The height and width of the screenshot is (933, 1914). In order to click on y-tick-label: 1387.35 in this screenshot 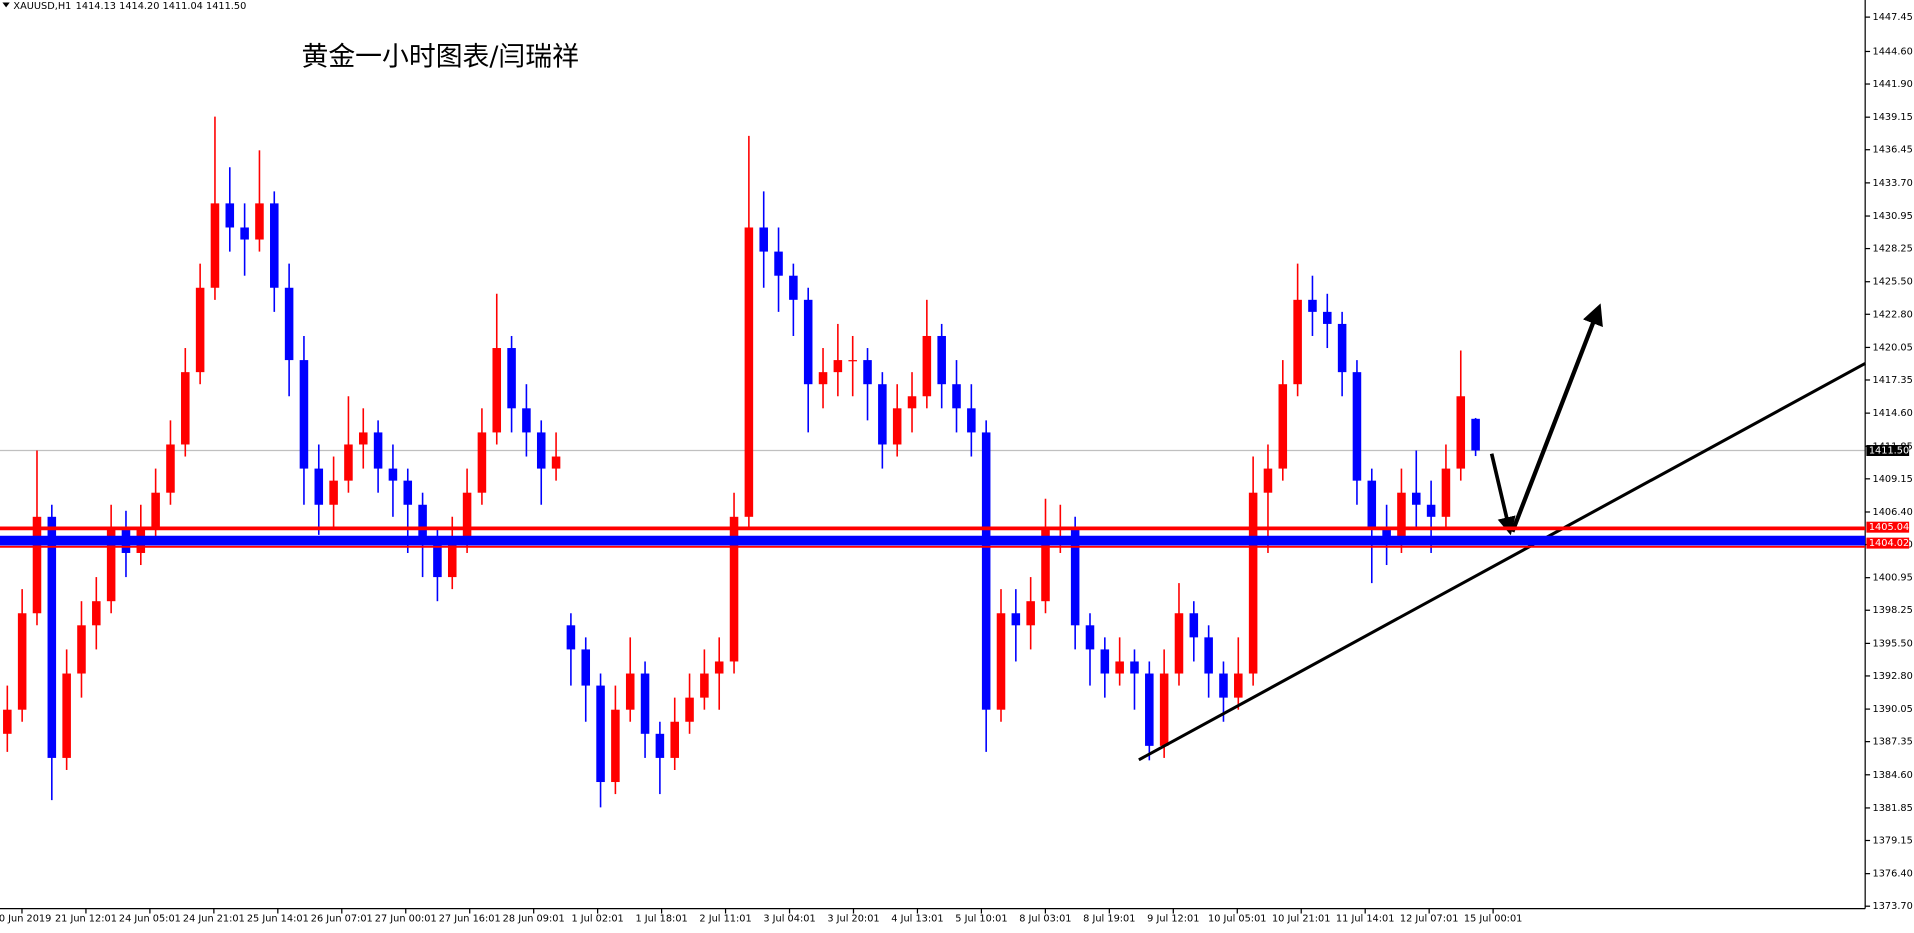, I will do `click(1892, 742)`.